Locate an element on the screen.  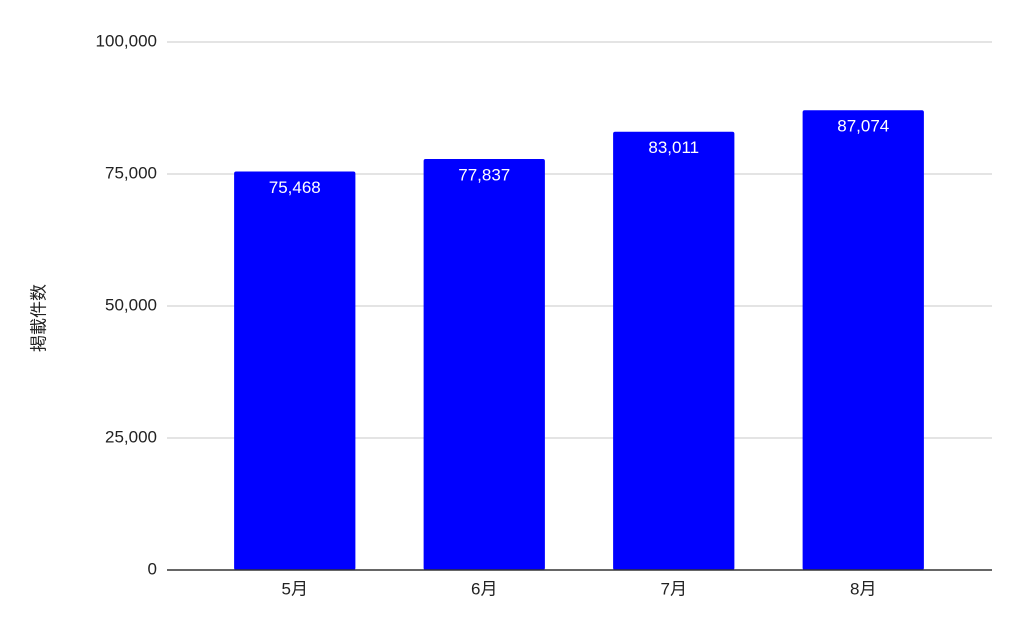
data-label: 75,468 is located at coordinates (295, 187).